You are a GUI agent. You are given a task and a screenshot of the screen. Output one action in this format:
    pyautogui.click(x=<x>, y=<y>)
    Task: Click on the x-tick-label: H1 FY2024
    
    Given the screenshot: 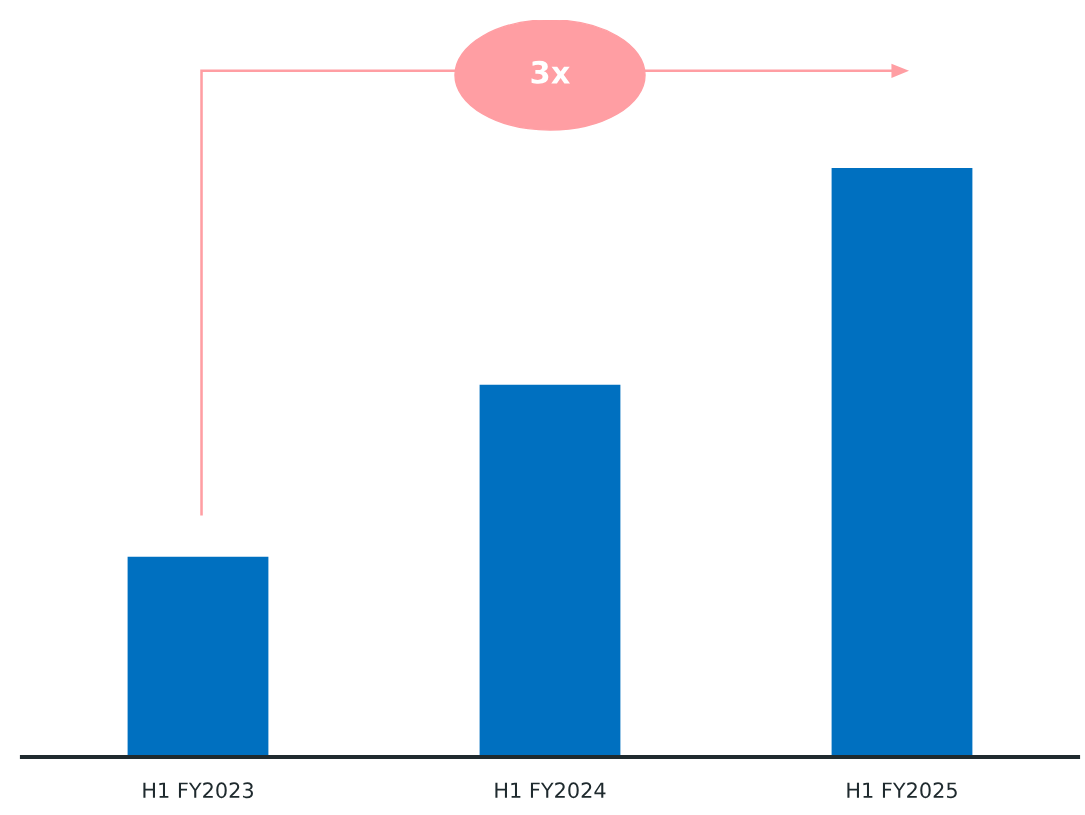 What is the action you would take?
    pyautogui.click(x=550, y=790)
    